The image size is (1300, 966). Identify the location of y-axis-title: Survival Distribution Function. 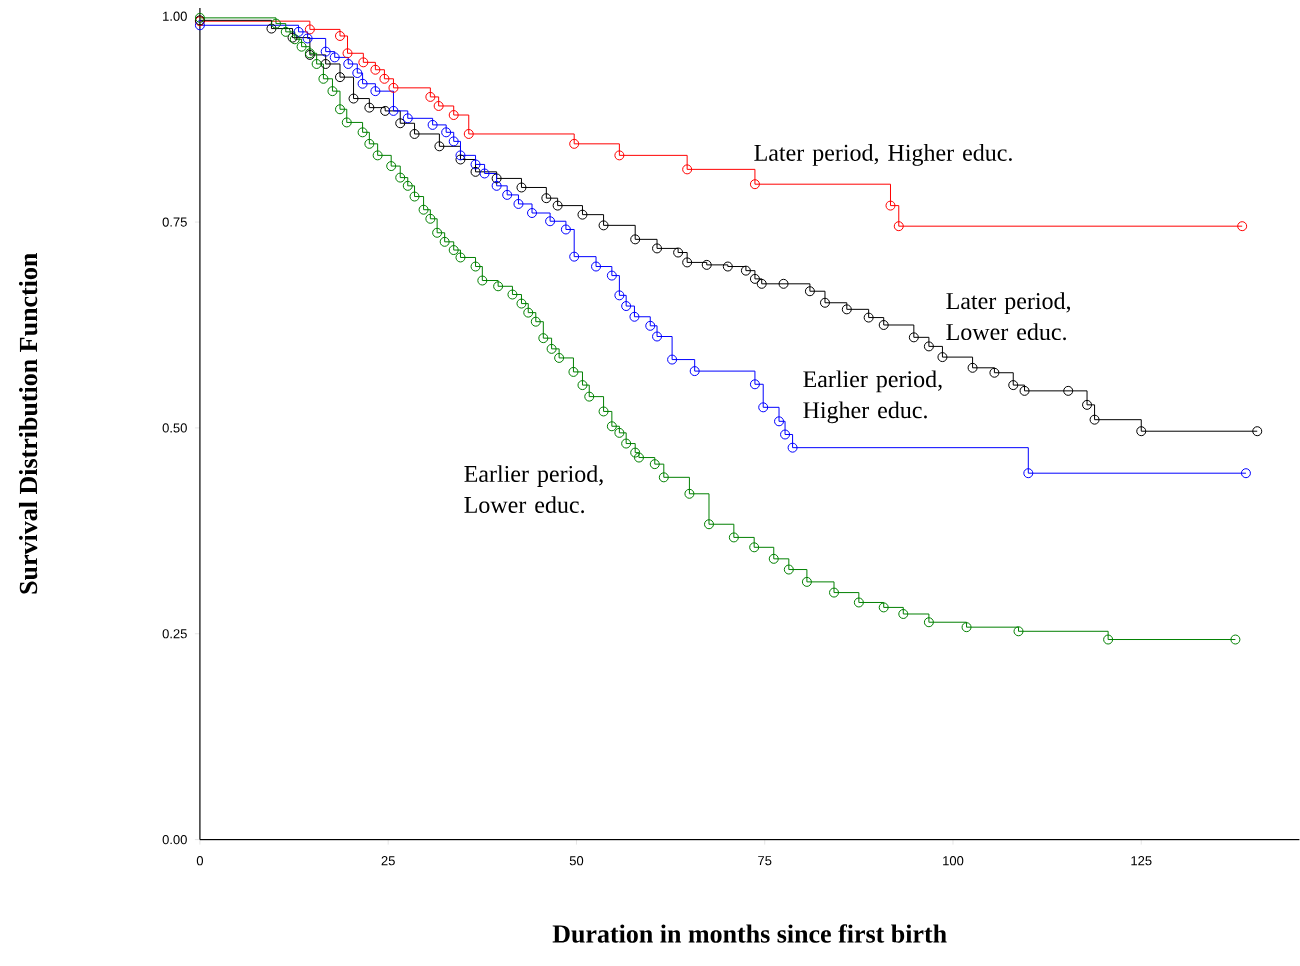
(28, 423).